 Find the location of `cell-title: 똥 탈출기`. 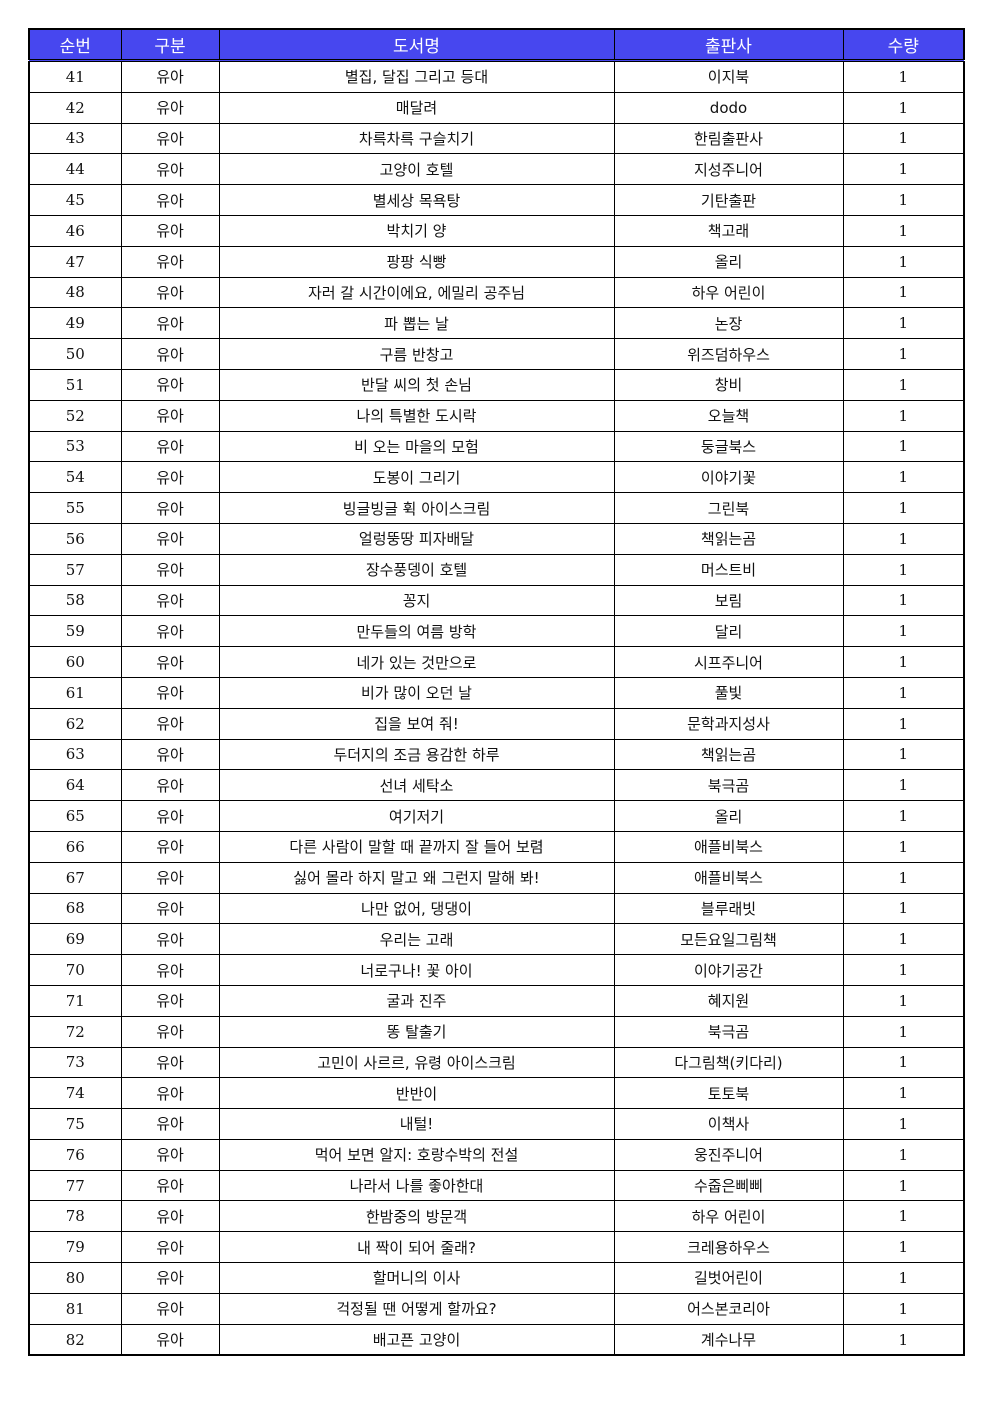

cell-title: 똥 탈출기 is located at coordinates (416, 1031).